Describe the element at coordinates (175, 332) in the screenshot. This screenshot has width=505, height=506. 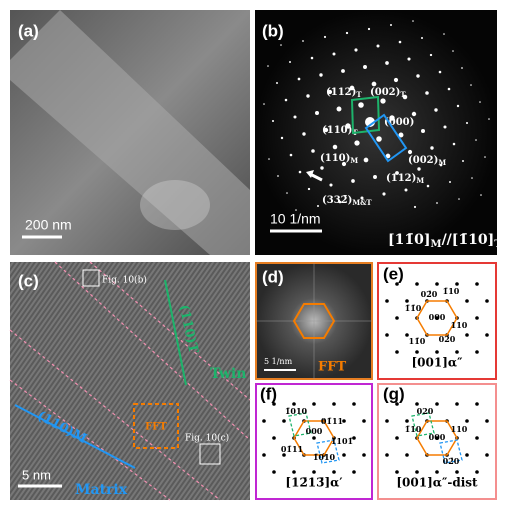
I see `twin-line` at that location.